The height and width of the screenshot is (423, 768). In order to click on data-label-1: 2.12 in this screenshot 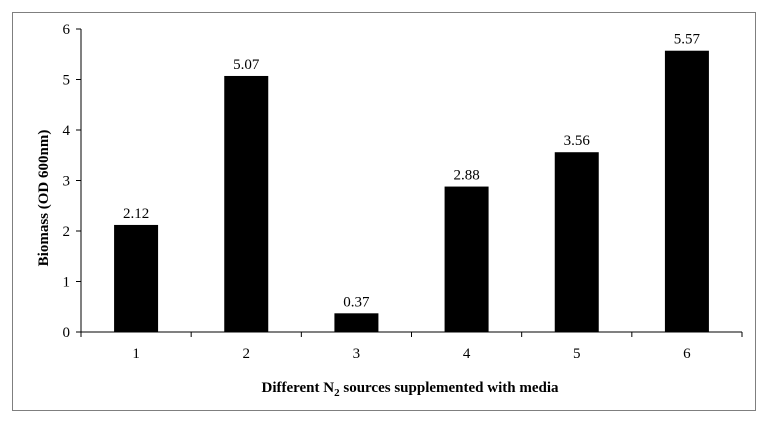, I will do `click(136, 214)`.